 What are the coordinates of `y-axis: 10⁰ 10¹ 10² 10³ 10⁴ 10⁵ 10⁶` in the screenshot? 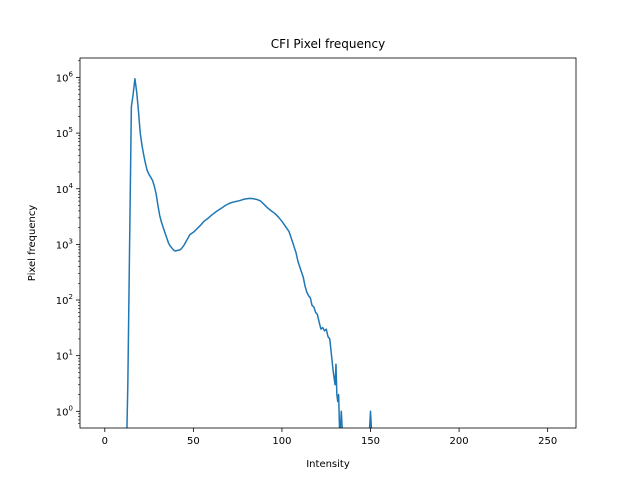 It's located at (68, 242).